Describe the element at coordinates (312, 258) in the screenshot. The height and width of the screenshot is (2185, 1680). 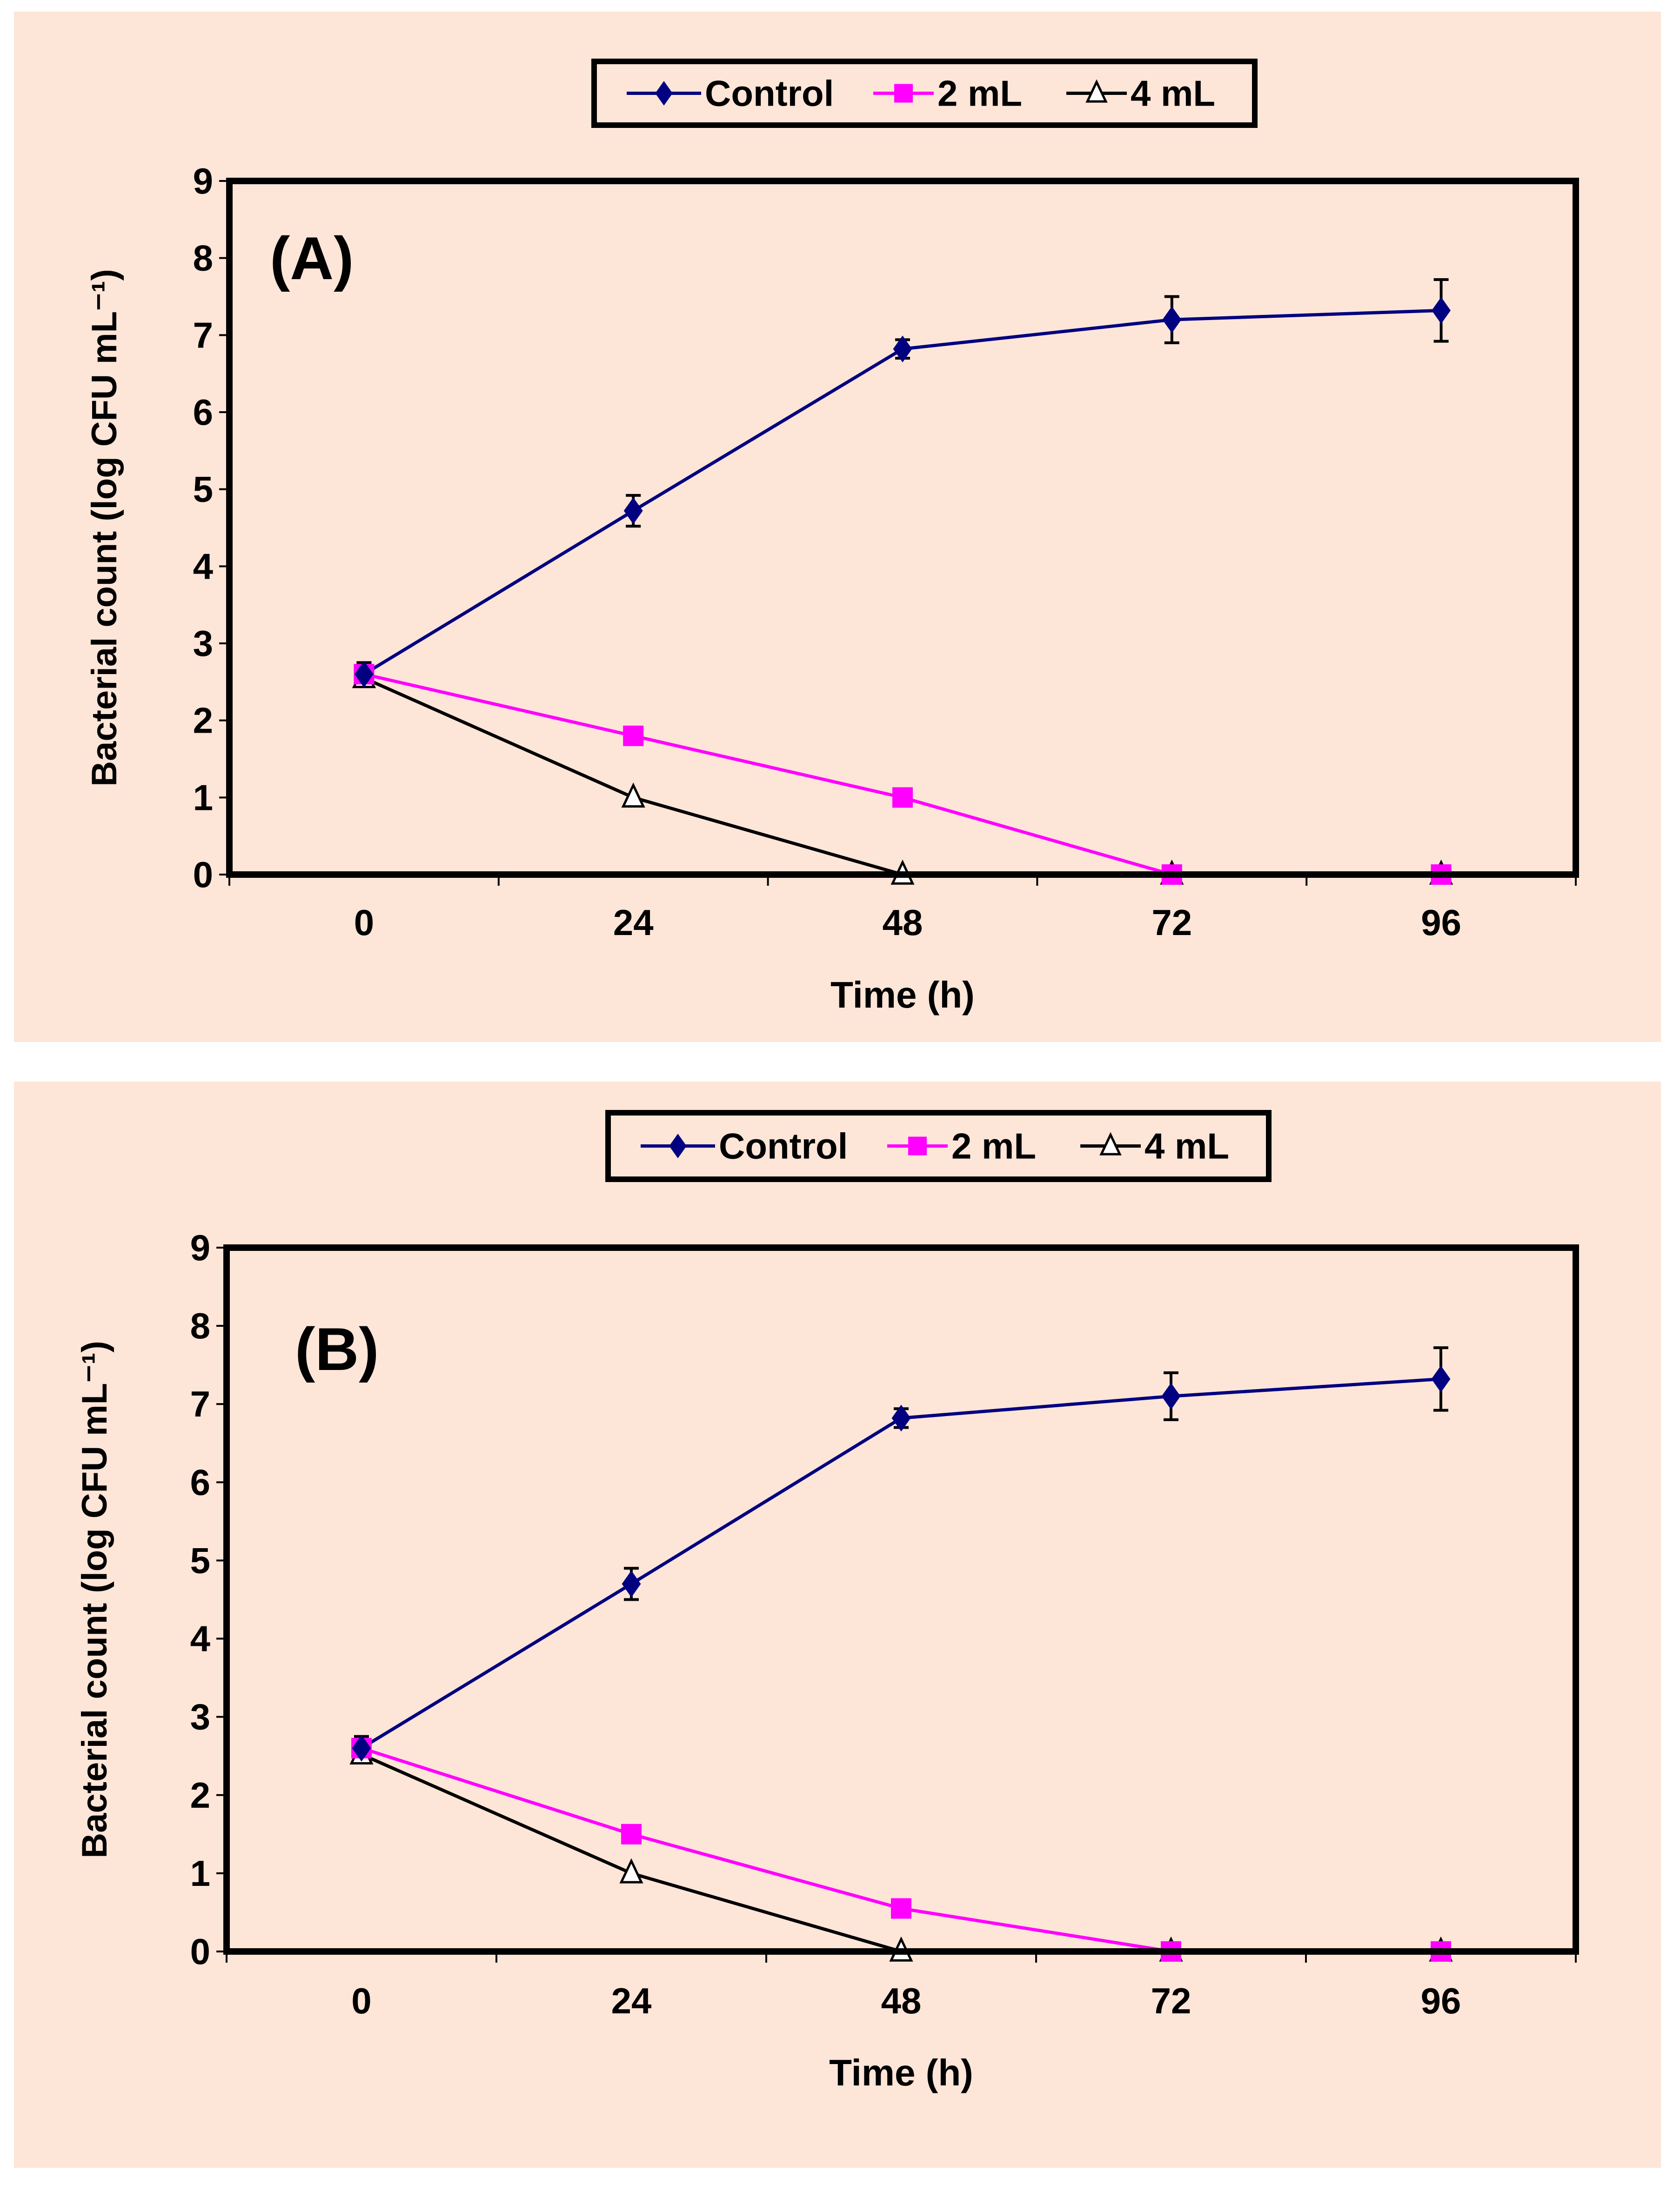
I see `panel-label: (A)` at that location.